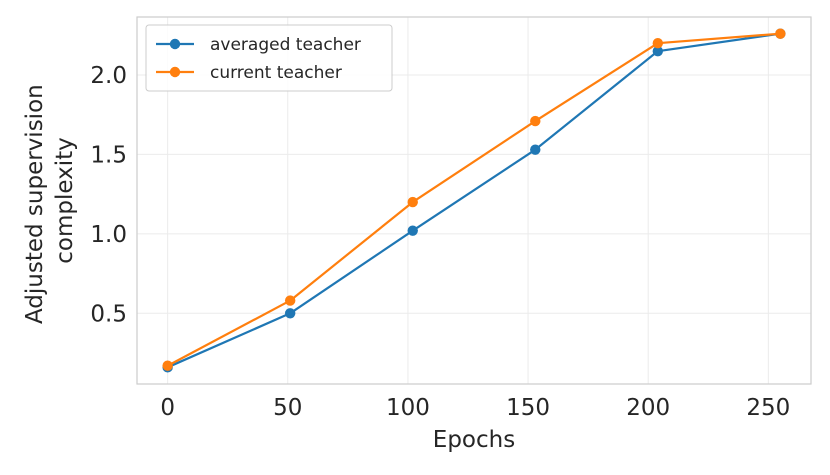  I want to click on legend-box, so click(269, 58).